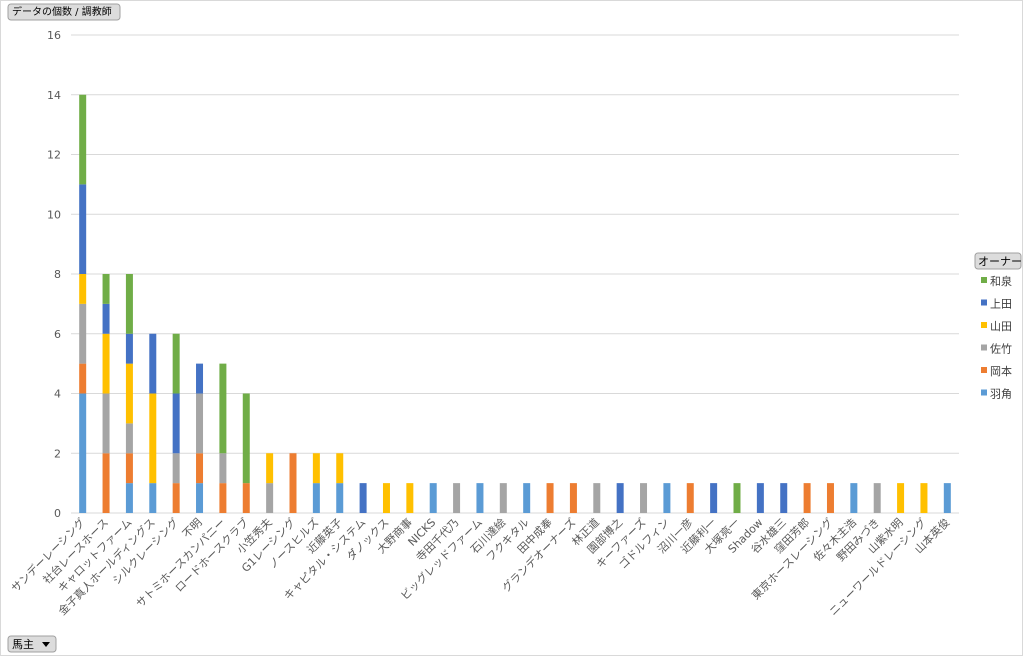 The width and height of the screenshot is (1024, 660). I want to click on legend-label: 佐竹, so click(1001, 349).